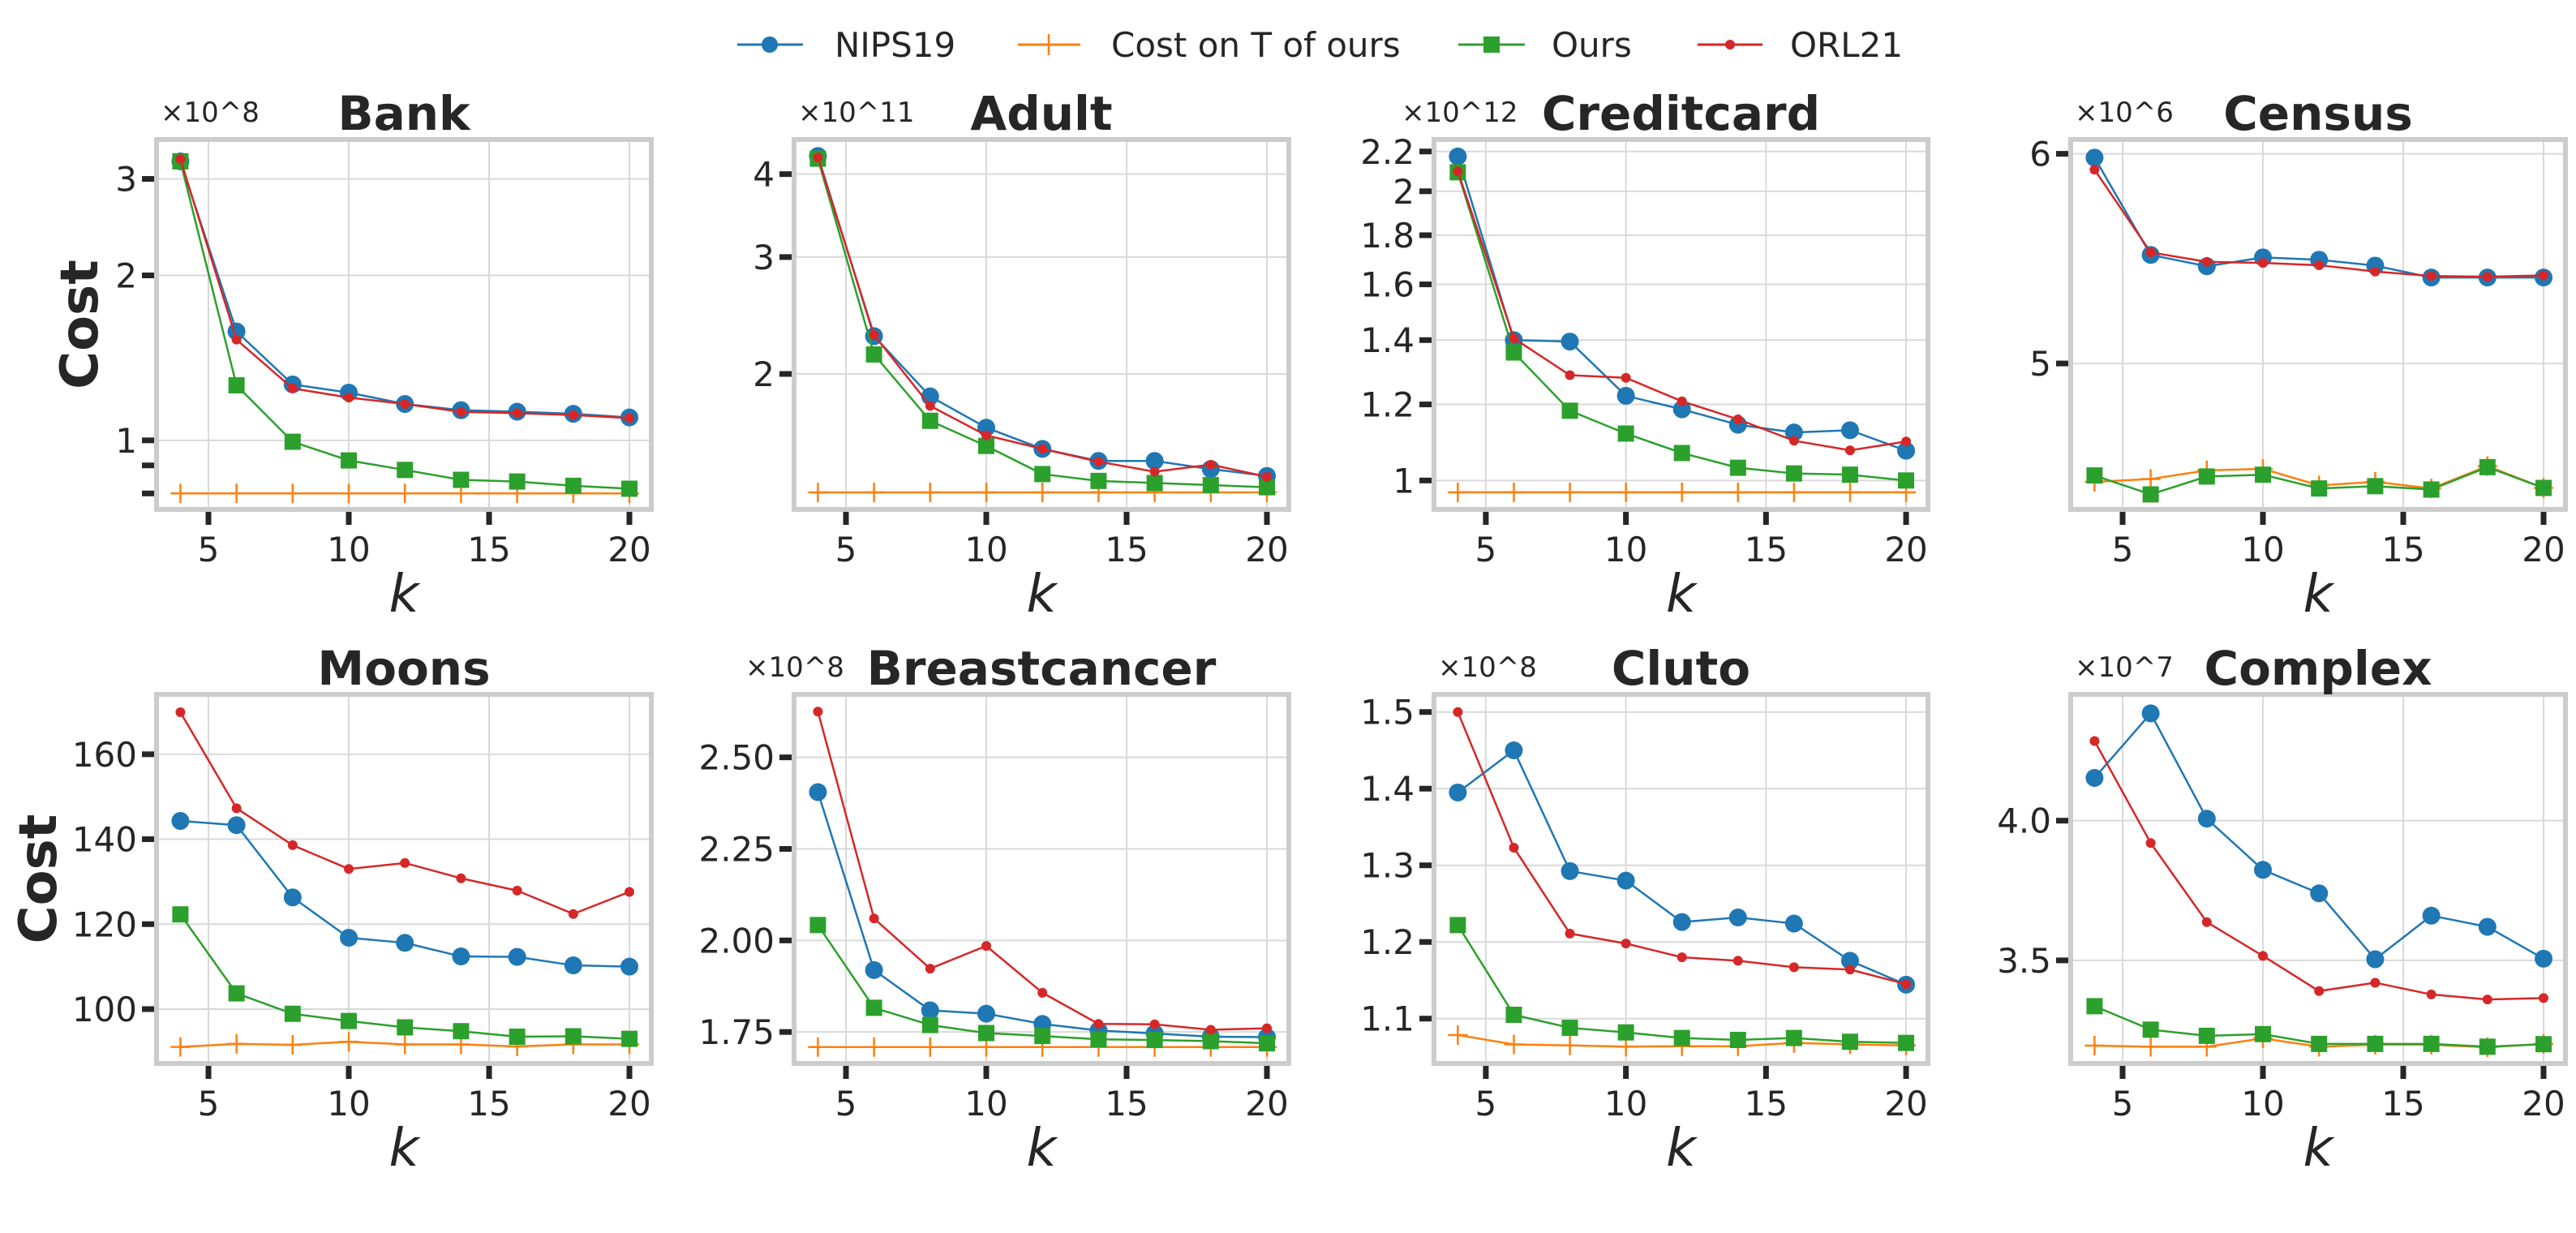 This screenshot has height=1233, width=2576. Describe the element at coordinates (2124, 667) in the screenshot. I see `y-multiplier-label: ×10^7` at that location.